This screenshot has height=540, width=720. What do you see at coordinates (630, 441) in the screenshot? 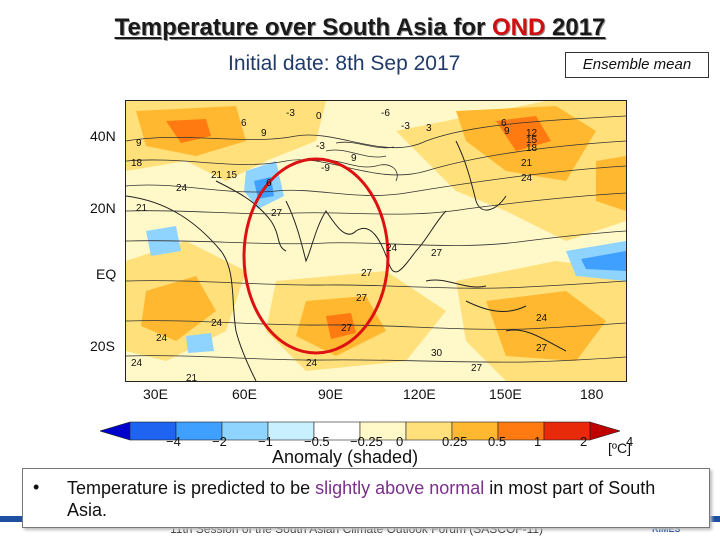
I see `colorbar-tick-label: 4` at bounding box center [630, 441].